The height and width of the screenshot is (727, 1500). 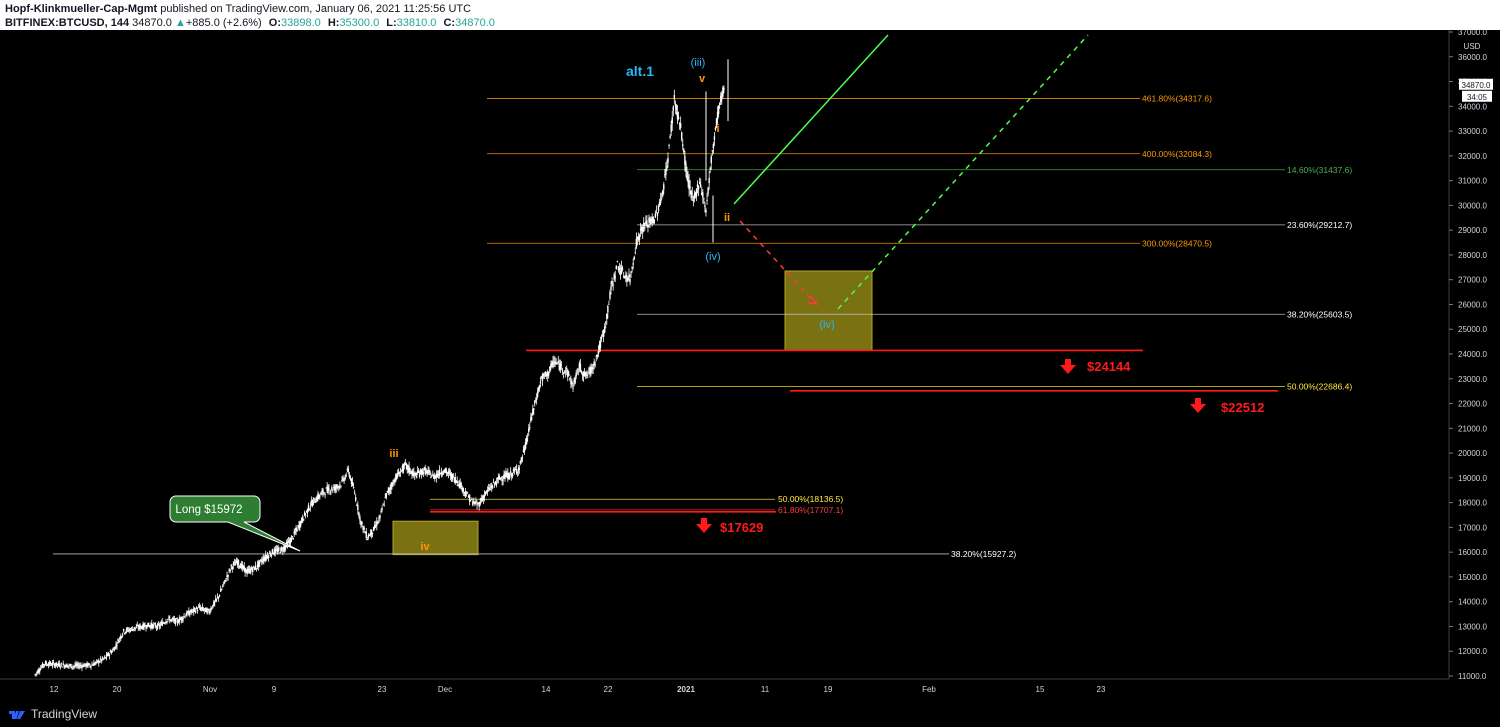 I want to click on author-name: Hopf-Klinkmueller-Cap-Mgmt, so click(x=81, y=9).